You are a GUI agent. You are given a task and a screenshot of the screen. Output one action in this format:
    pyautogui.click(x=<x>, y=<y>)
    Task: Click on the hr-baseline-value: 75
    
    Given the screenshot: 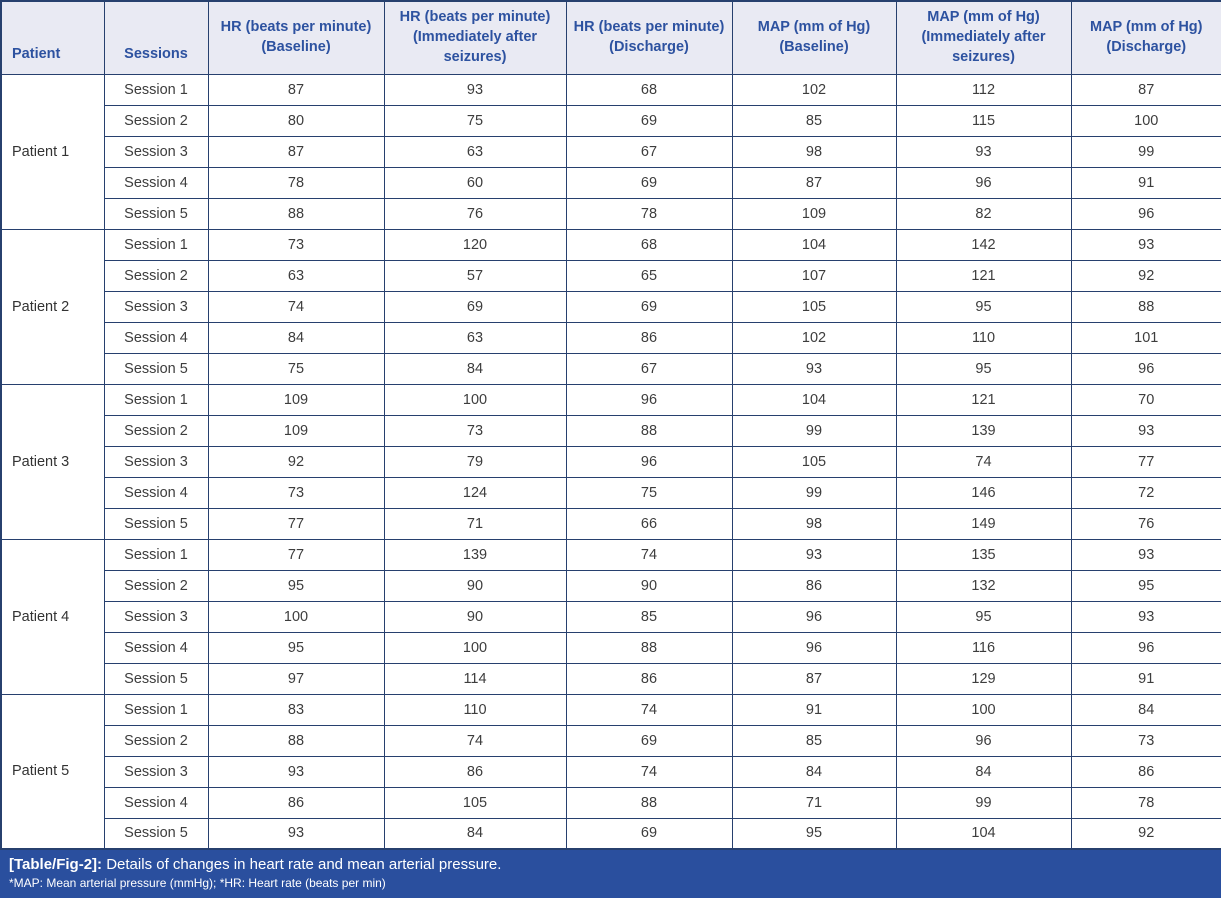 What is the action you would take?
    pyautogui.click(x=296, y=368)
    